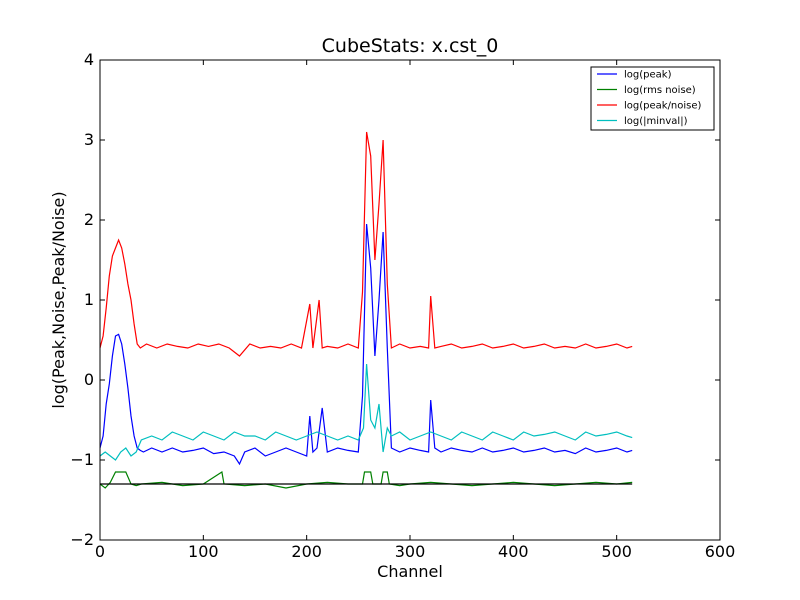 This screenshot has width=800, height=600. What do you see at coordinates (410, 571) in the screenshot?
I see `x-axis-title: Channel` at bounding box center [410, 571].